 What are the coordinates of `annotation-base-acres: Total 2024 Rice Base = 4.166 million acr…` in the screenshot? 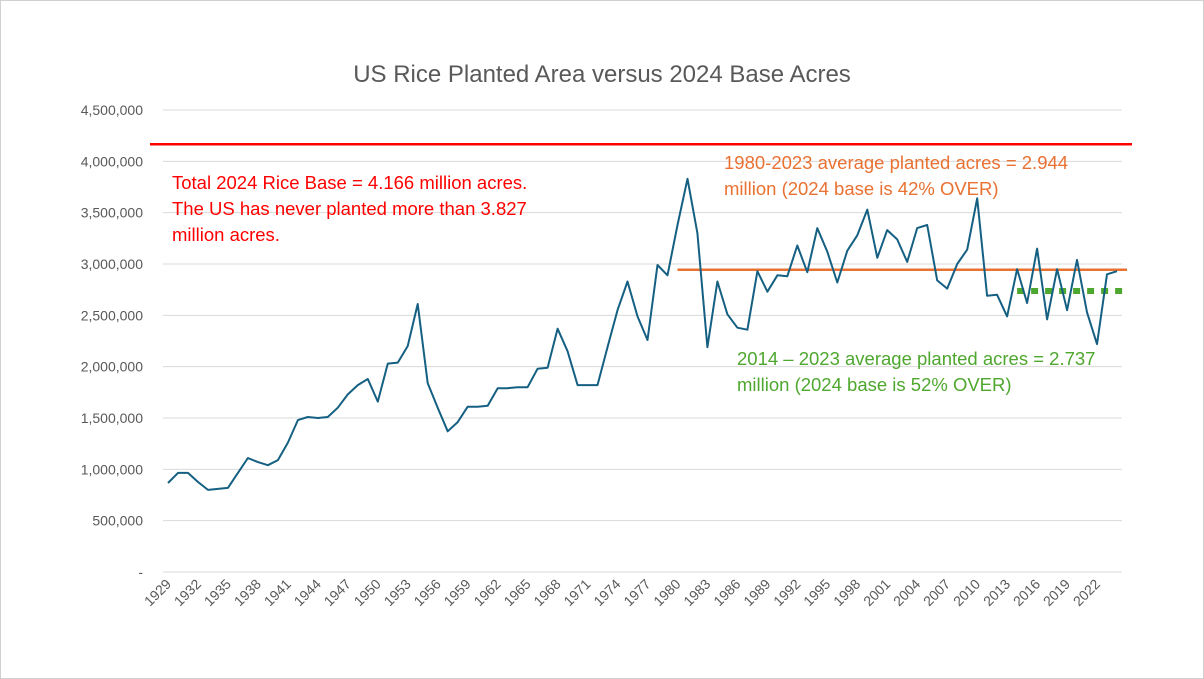 It's located at (350, 208).